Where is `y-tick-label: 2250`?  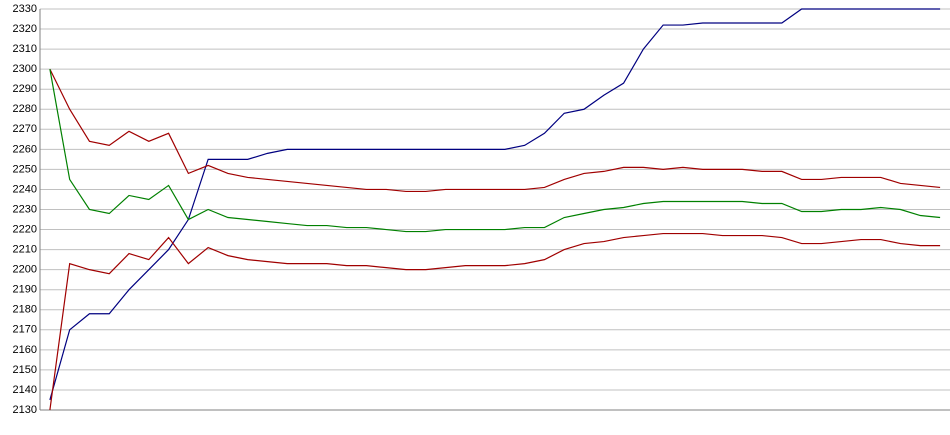 y-tick-label: 2250 is located at coordinates (25, 169).